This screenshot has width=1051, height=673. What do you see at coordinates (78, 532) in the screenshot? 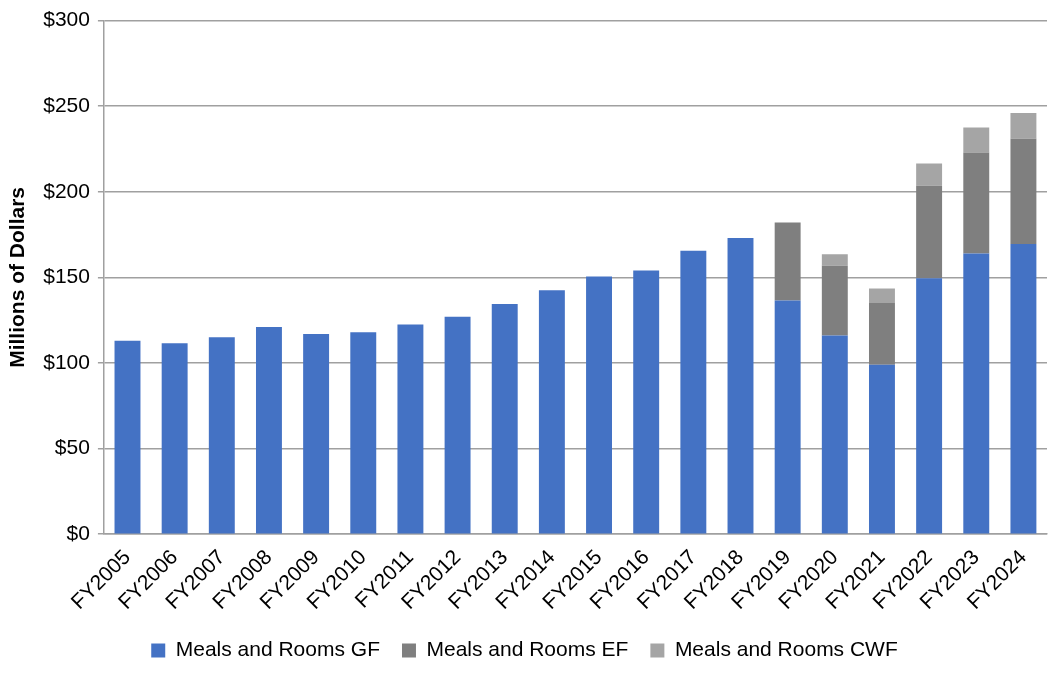
I see `y-tick-label: $0` at bounding box center [78, 532].